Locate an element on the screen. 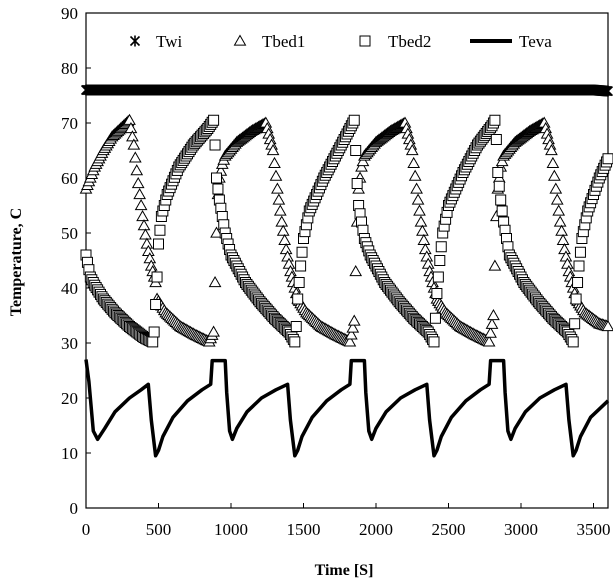  point-twi is located at coordinates (607, 91).